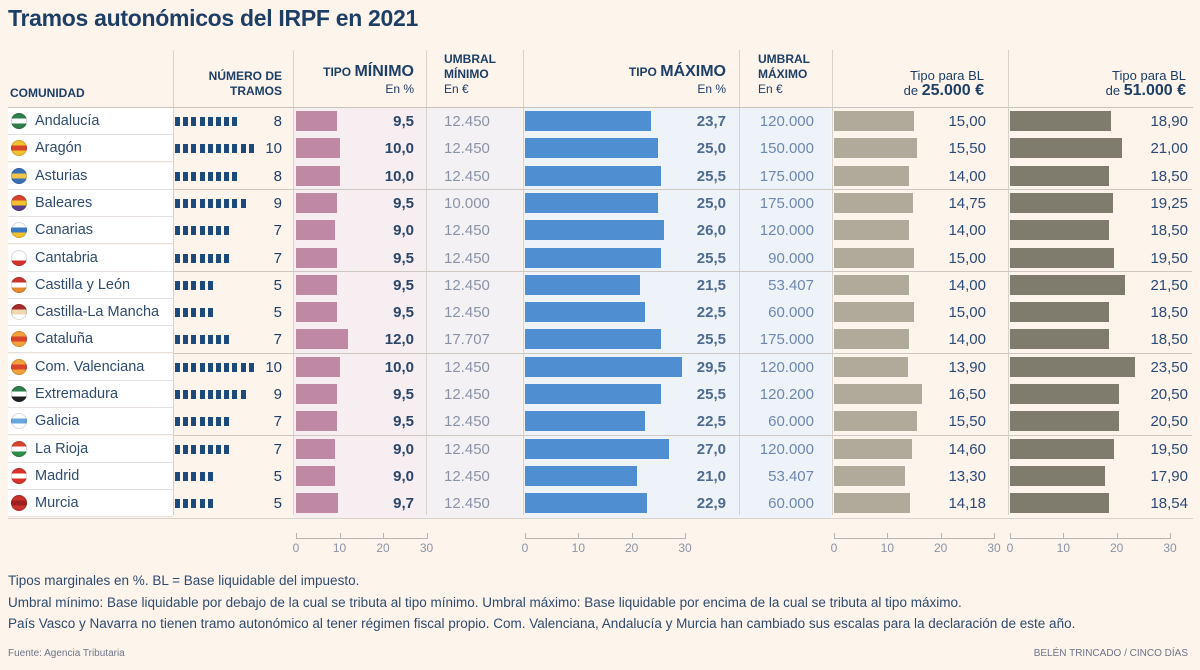 This screenshot has width=1200, height=670. I want to click on comunidad-name: Baleares, so click(64, 202).